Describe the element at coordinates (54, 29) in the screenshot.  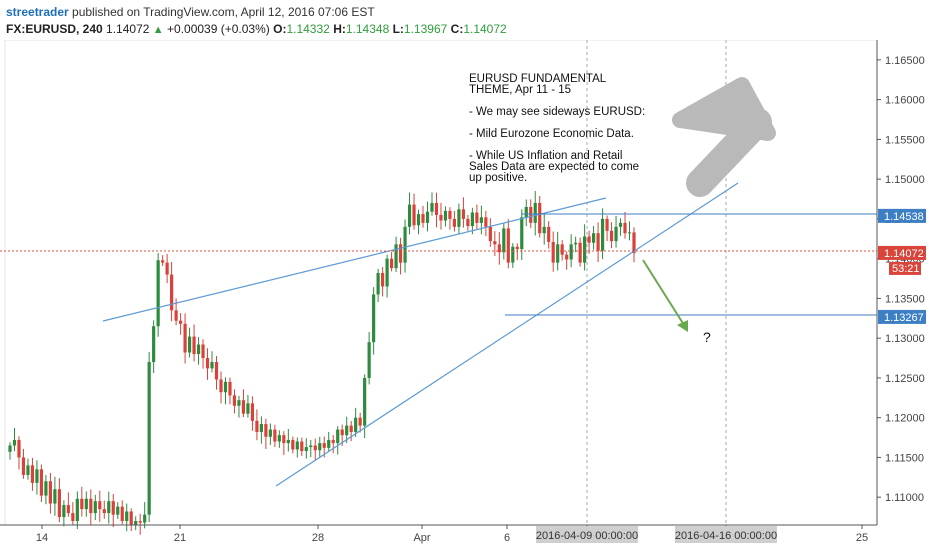
I see `symbol-label: FX:EURUSD, 240` at that location.